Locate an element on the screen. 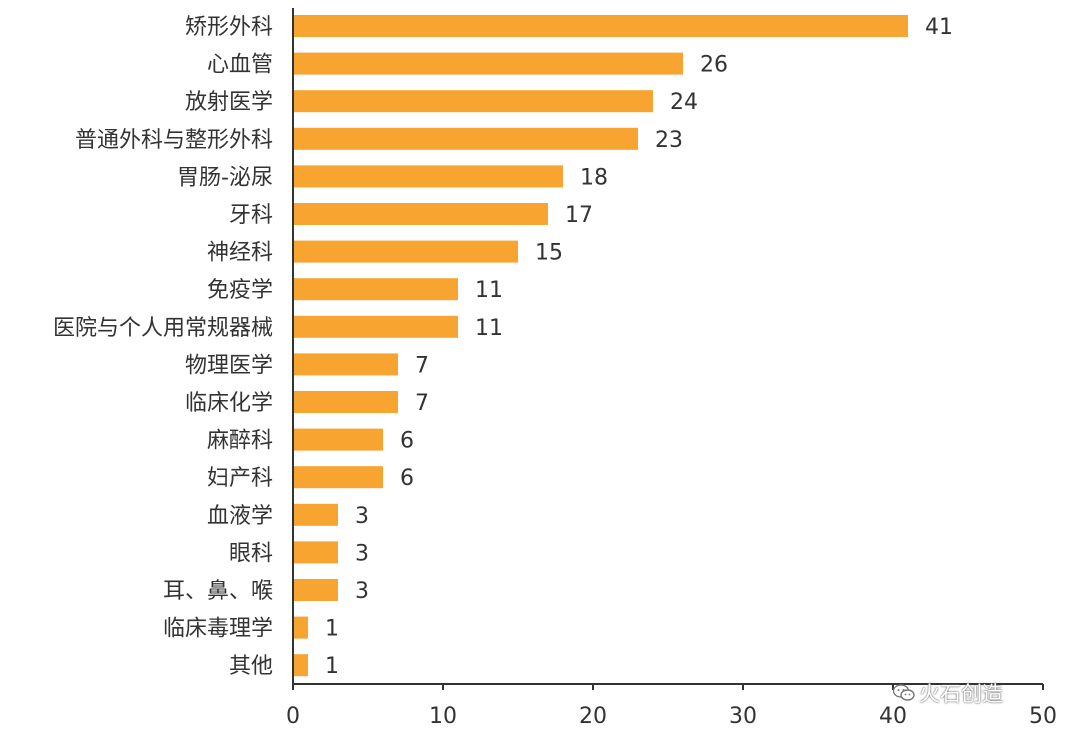  category-label: 牙科 is located at coordinates (251, 215).